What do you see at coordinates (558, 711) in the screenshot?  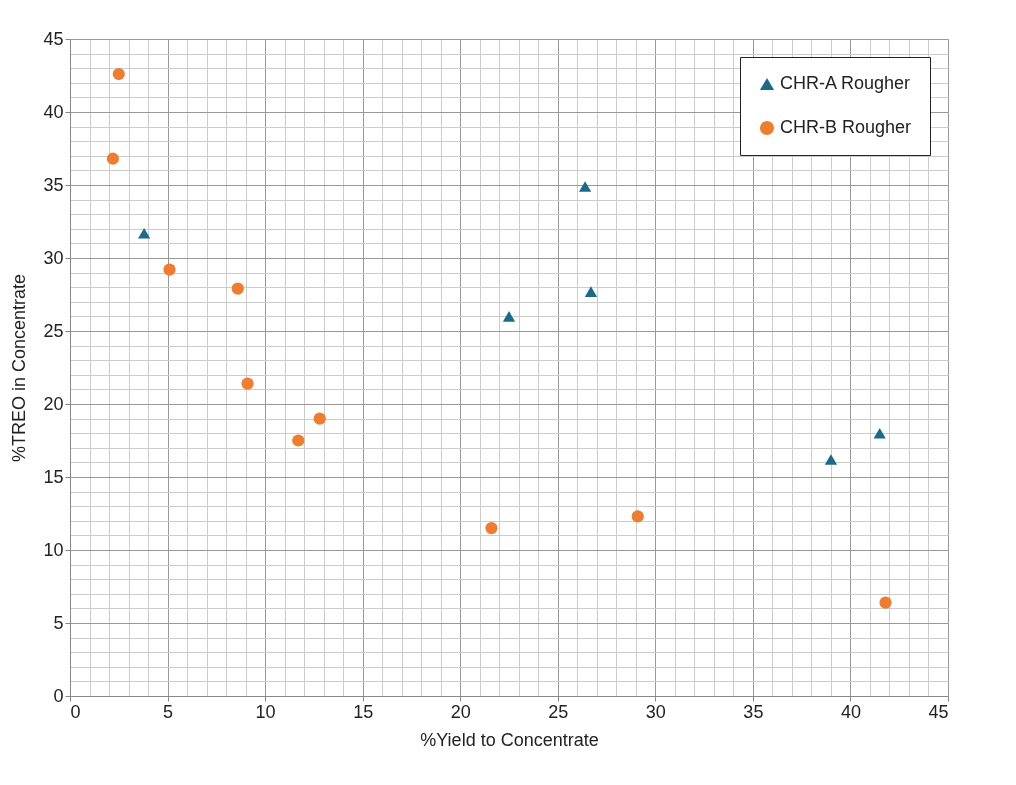 I see `x-tick-label: 25` at bounding box center [558, 711].